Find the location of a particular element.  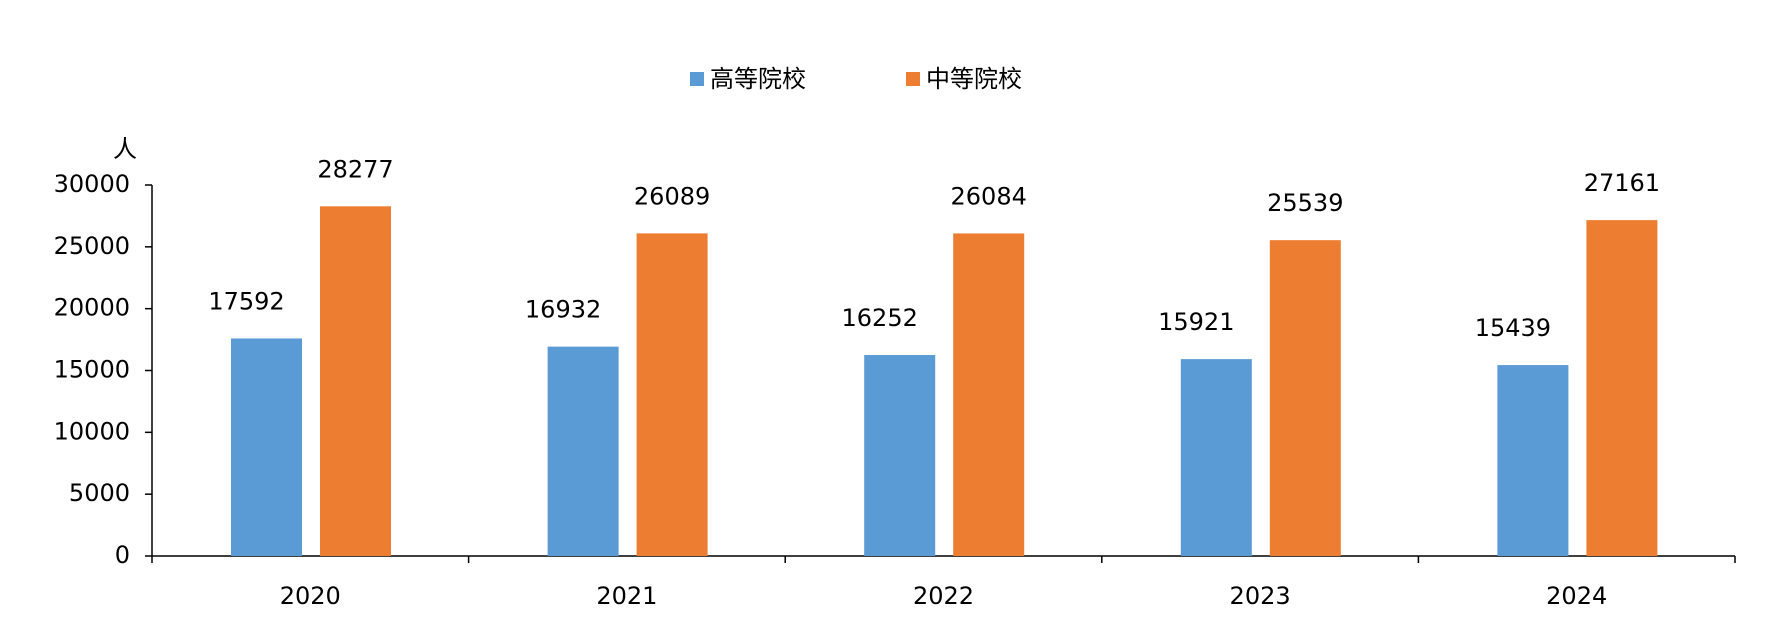

legend-label: 高等院校 is located at coordinates (758, 79).